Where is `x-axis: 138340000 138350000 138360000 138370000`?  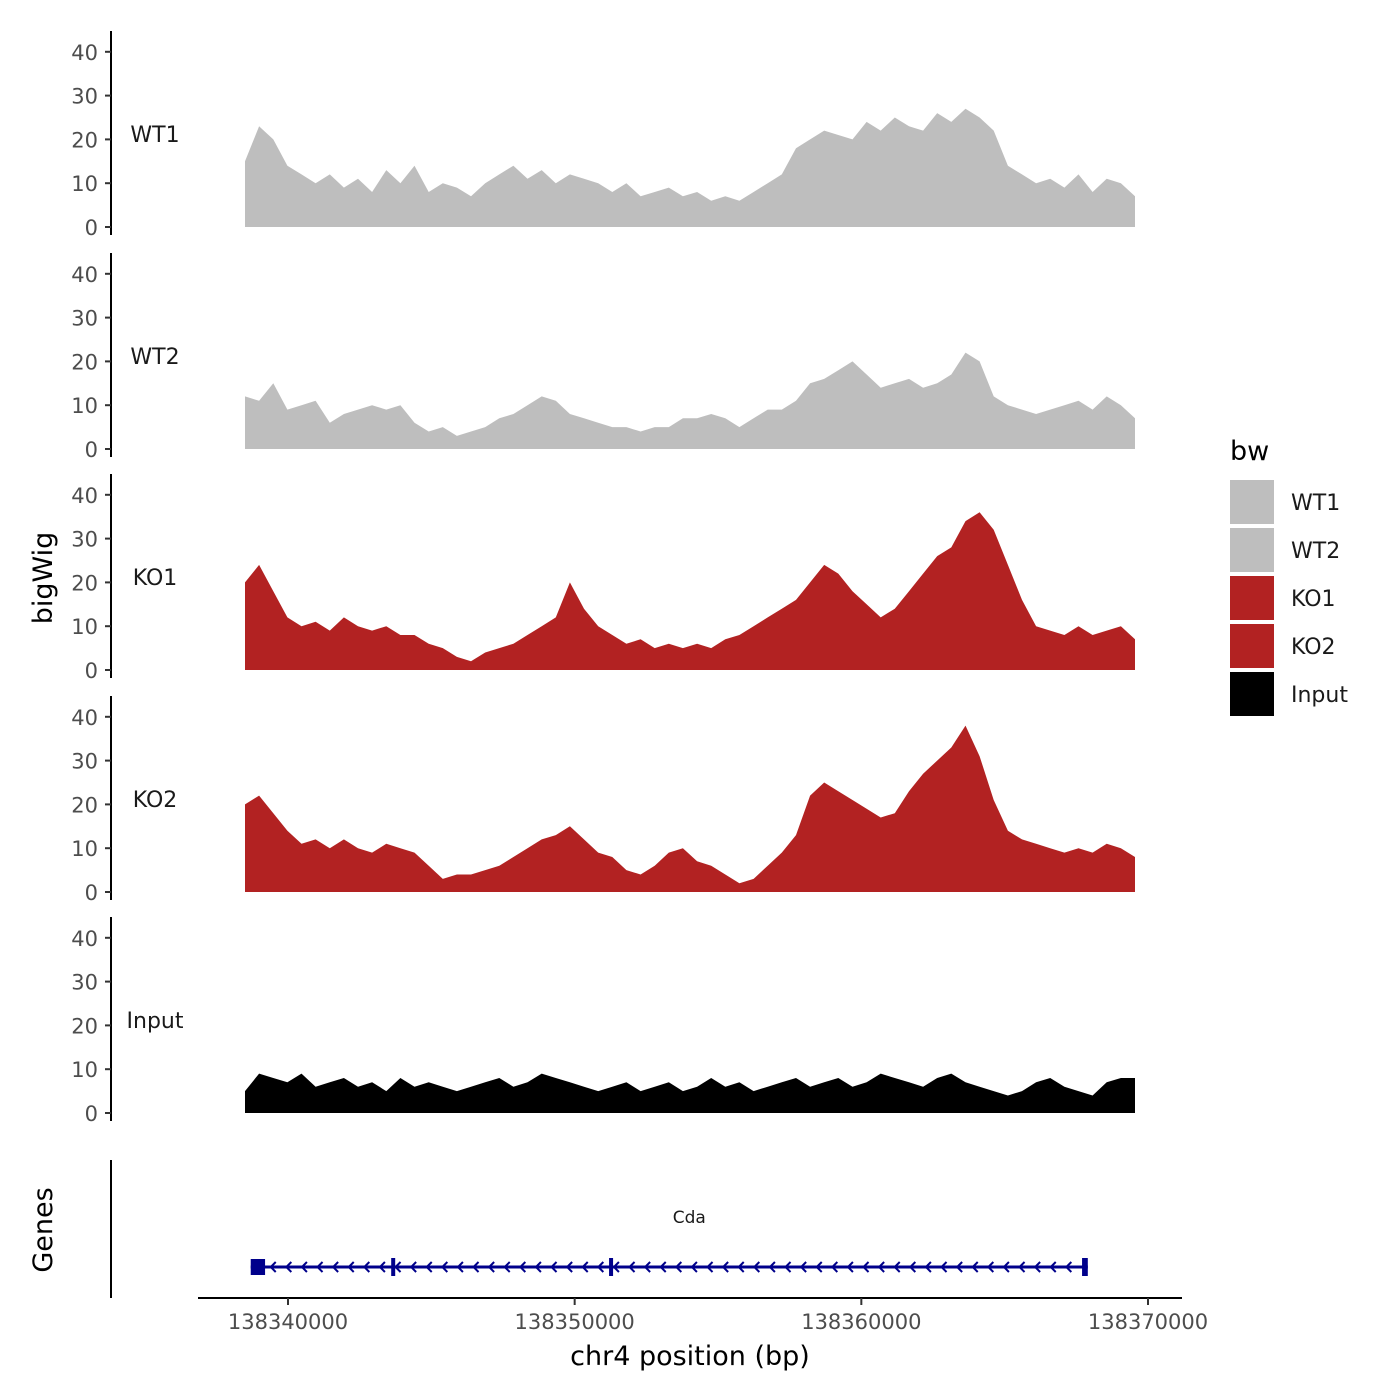 x-axis: 138340000 138350000 138360000 138370000 is located at coordinates (703, 1315).